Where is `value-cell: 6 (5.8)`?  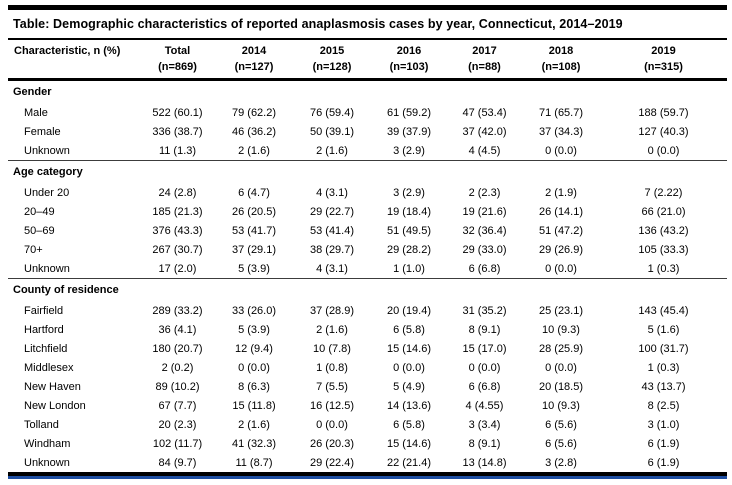
value-cell: 6 (5.8) is located at coordinates (409, 329).